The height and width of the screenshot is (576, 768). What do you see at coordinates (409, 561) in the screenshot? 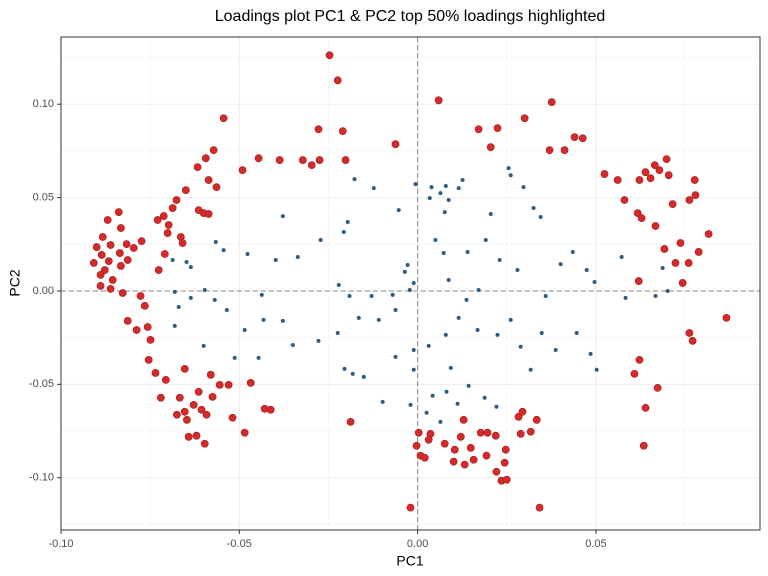
I see `x-axis-title: PC1` at bounding box center [409, 561].